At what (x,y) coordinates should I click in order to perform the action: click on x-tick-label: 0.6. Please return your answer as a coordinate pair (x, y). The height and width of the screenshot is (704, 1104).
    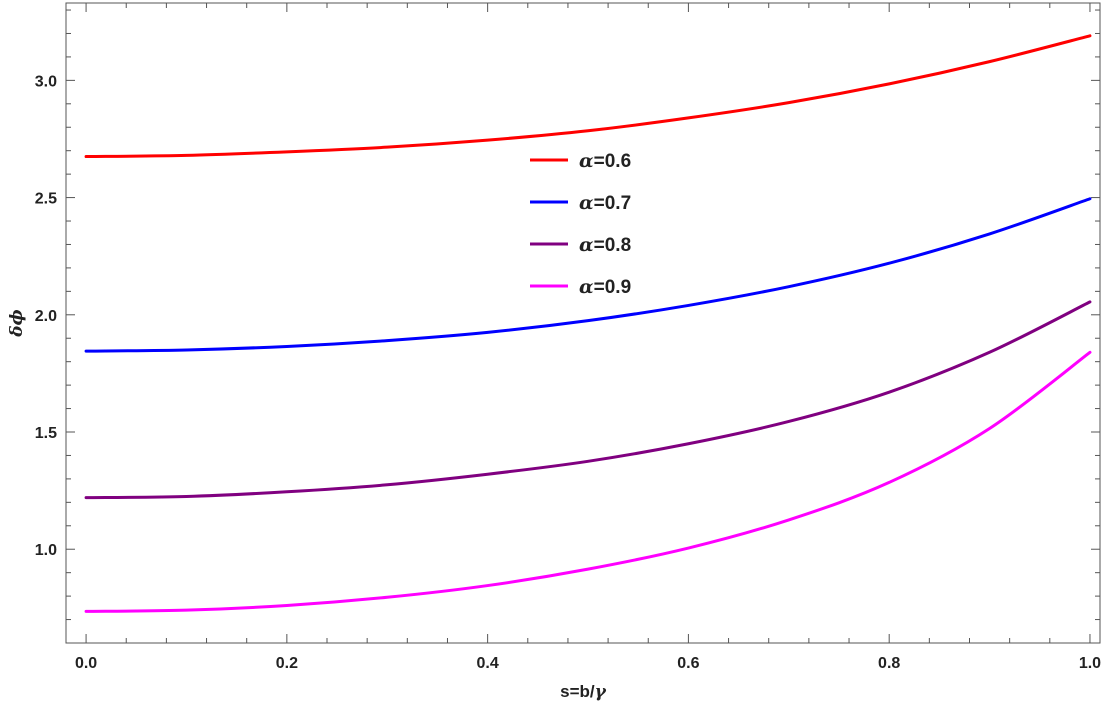
    Looking at the image, I should click on (688, 663).